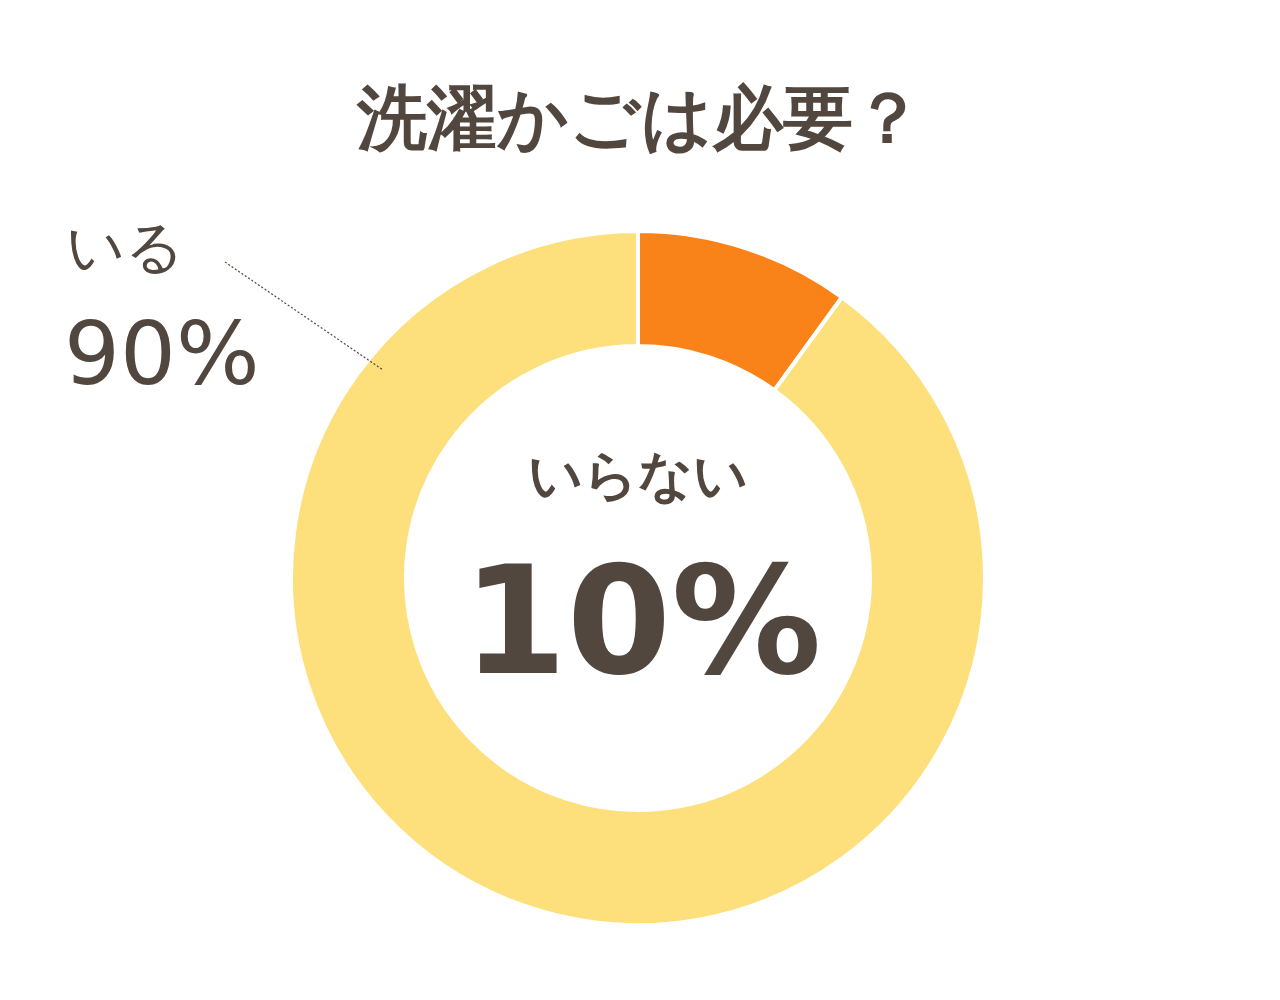 This screenshot has width=1280, height=1000. Describe the element at coordinates (639, 118) in the screenshot. I see `chart-title: 洗濯かごは必要？` at that location.